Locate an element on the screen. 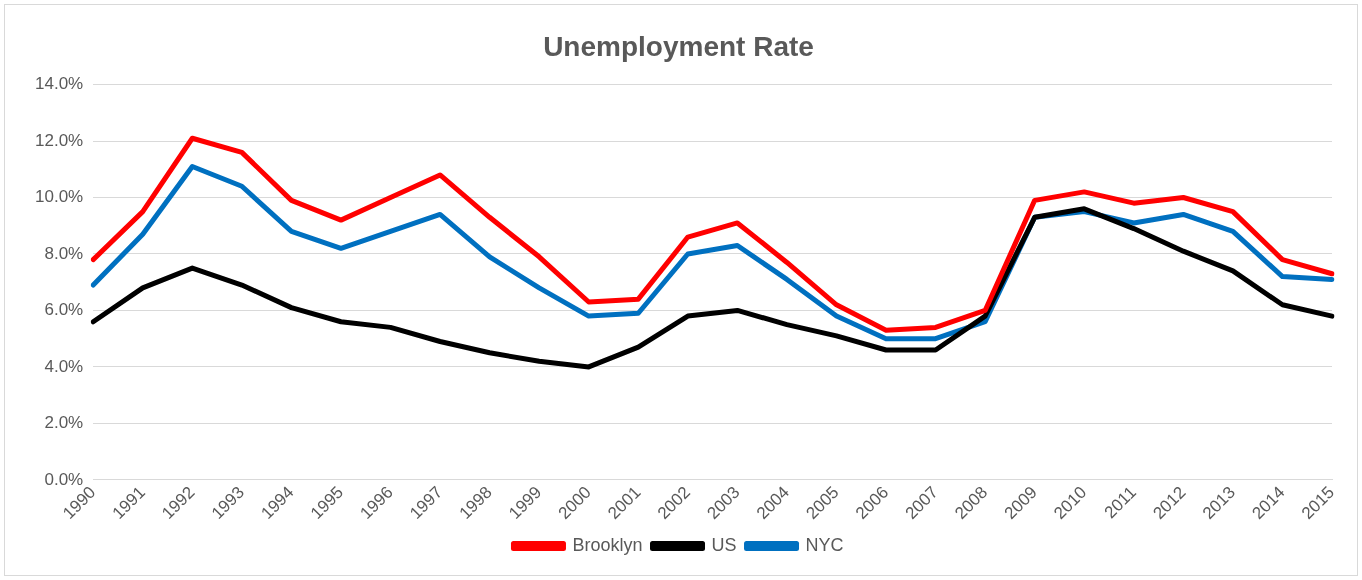  chart-title: Unemployment Rate is located at coordinates (678, 46).